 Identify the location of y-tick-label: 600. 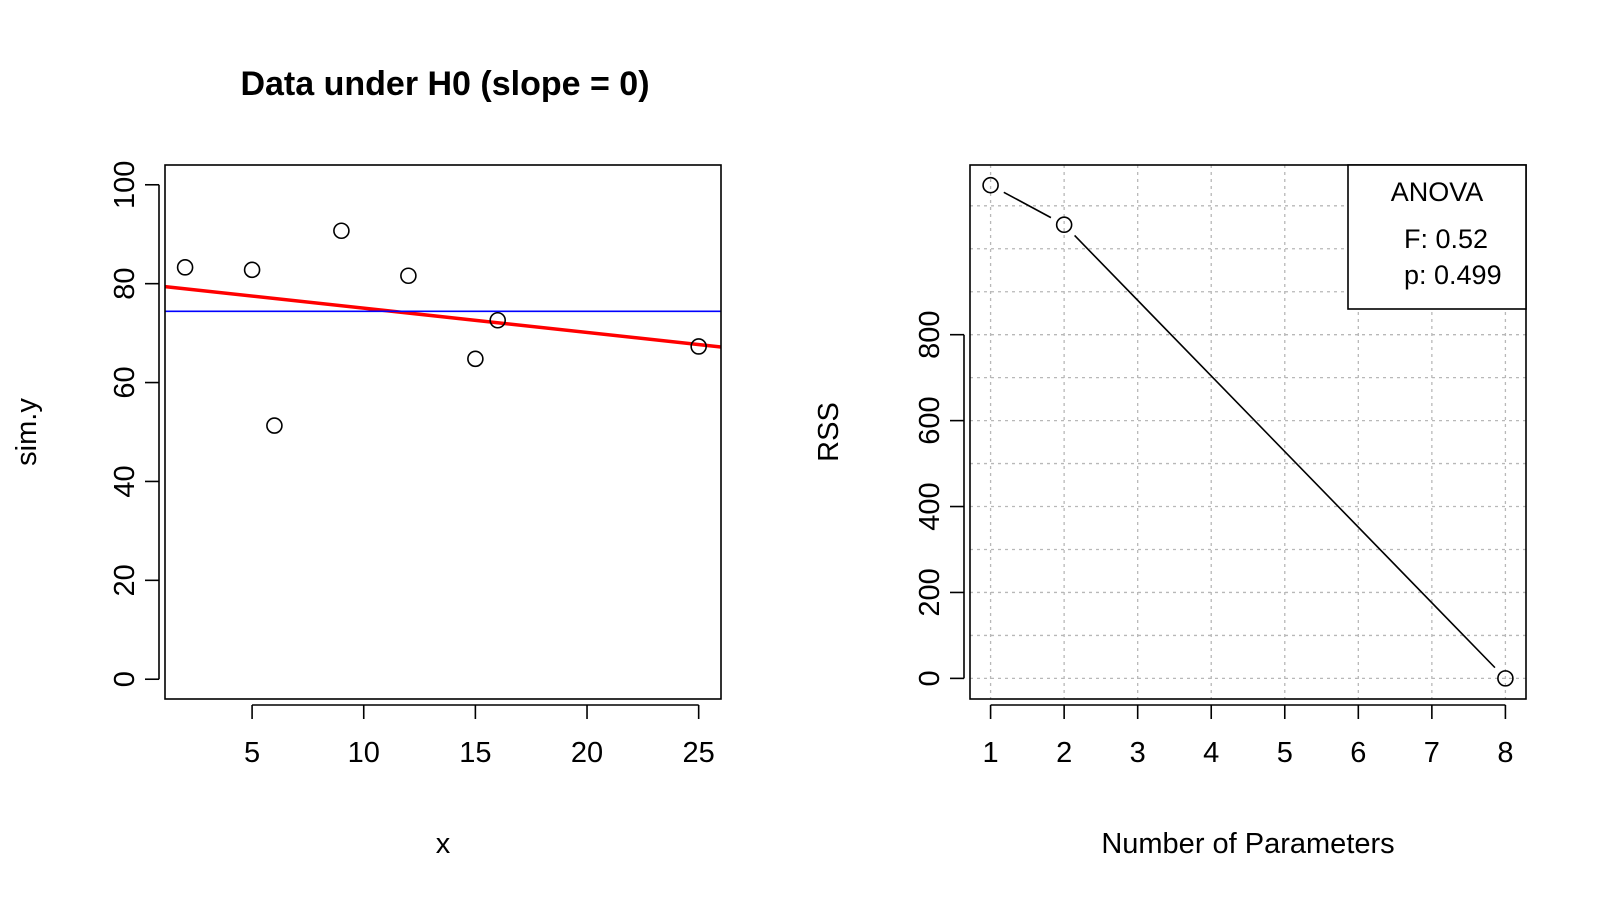
(930, 420).